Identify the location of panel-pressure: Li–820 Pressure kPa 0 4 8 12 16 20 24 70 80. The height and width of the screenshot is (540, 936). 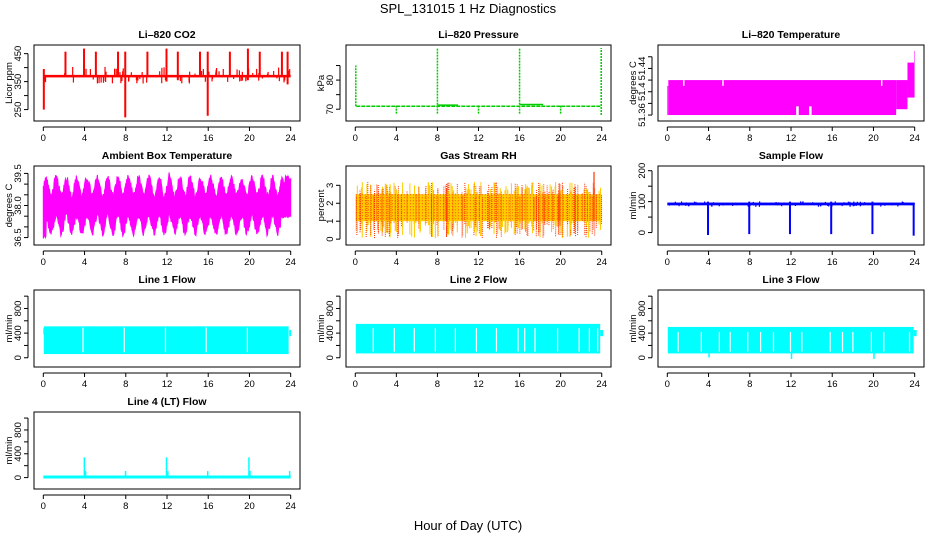
(464, 86).